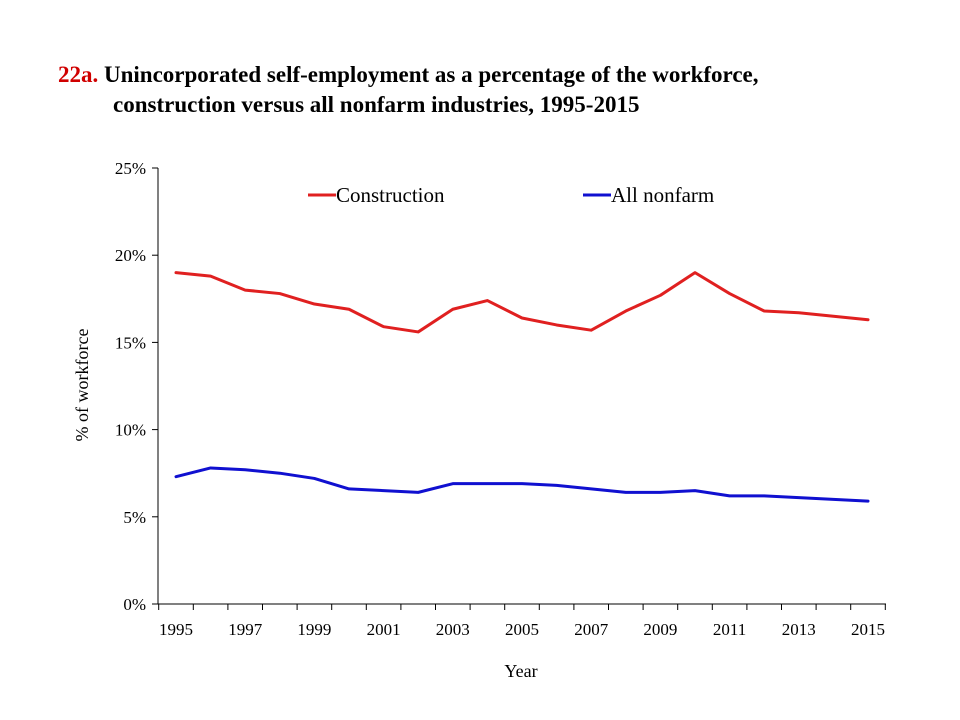 This screenshot has width=960, height=720. Describe the element at coordinates (520, 671) in the screenshot. I see `x-axis-label: Year` at that location.